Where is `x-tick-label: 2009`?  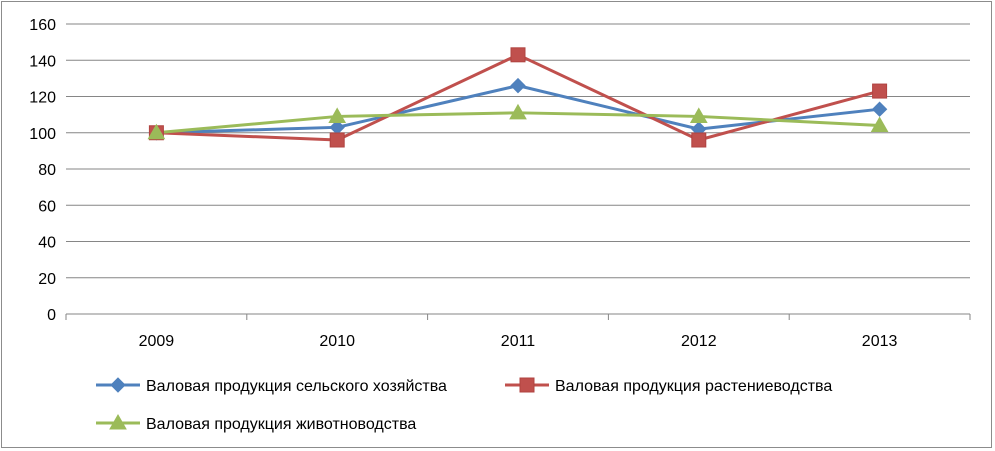
x-tick-label: 2009 is located at coordinates (157, 341).